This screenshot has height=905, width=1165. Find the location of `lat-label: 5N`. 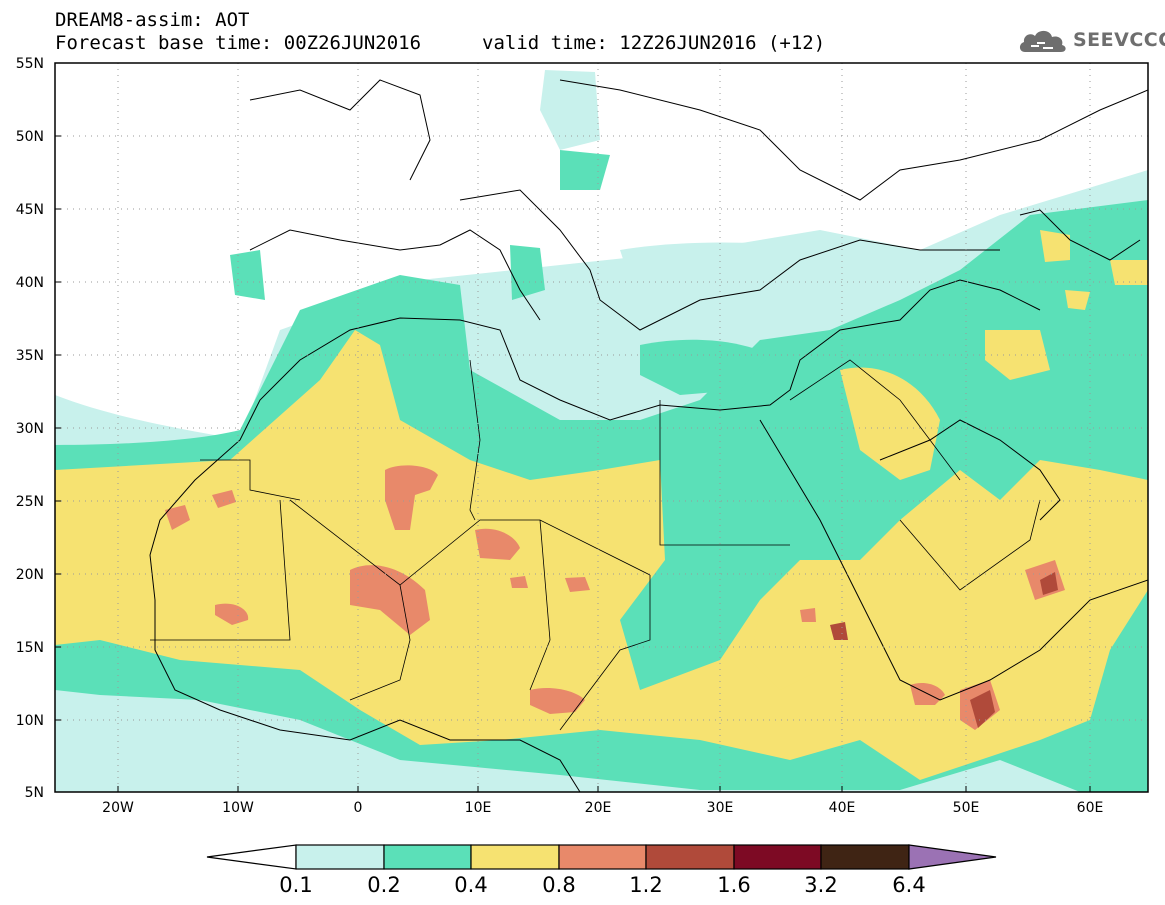

lat-label: 5N is located at coordinates (34, 793).